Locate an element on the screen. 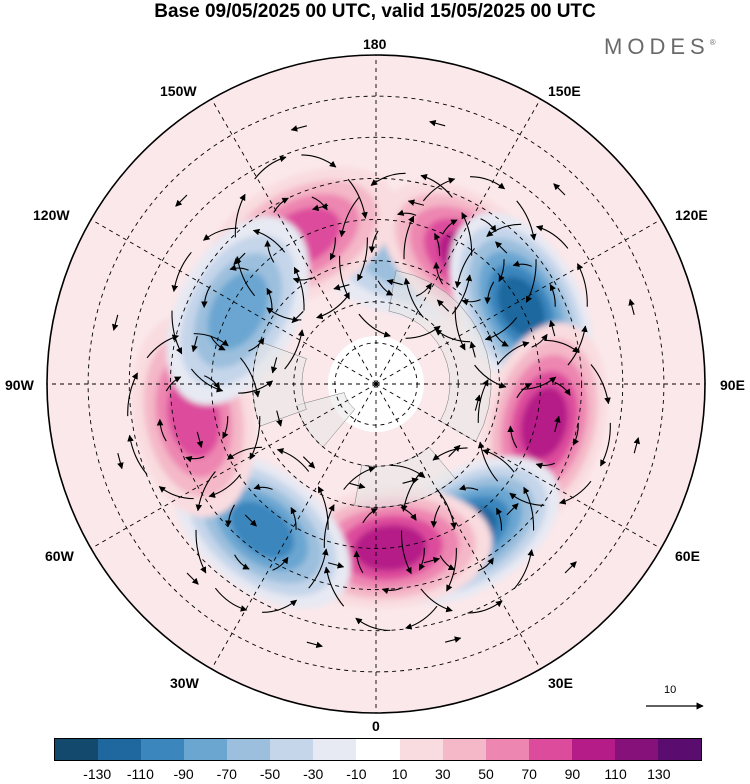 The image size is (750, 784). colorbar-tick-label: 110 is located at coordinates (615, 774).